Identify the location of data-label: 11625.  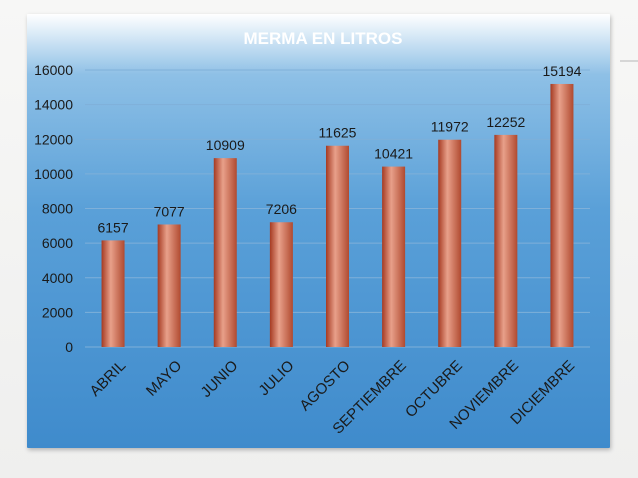
(338, 133).